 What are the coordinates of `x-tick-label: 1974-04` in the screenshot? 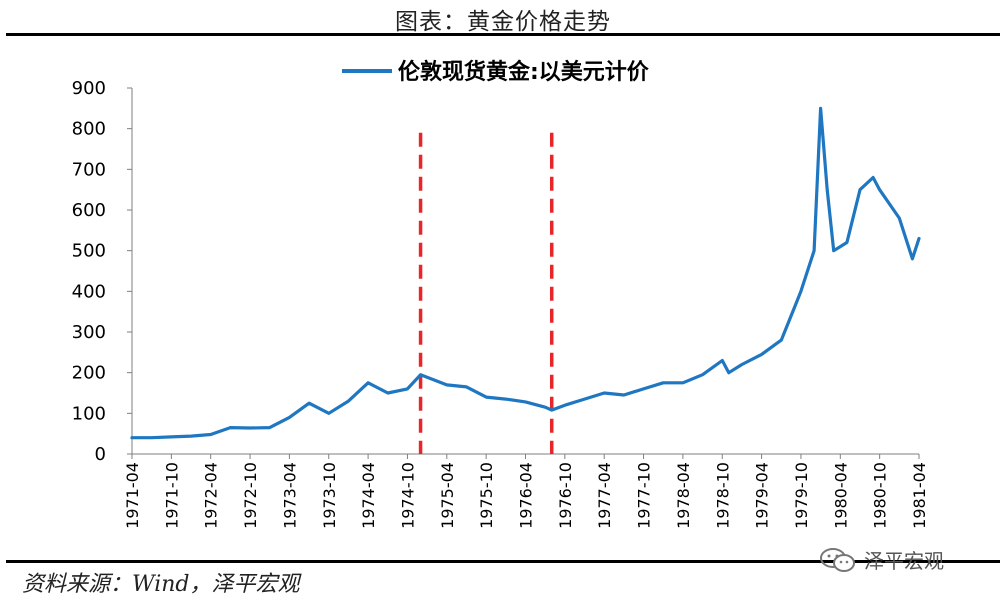 It's located at (368, 495).